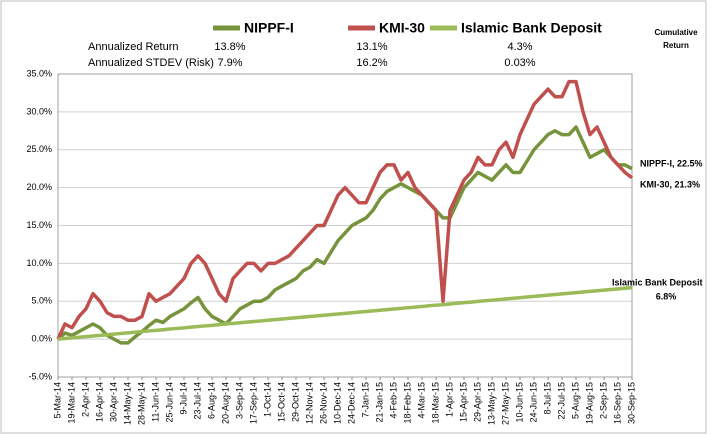 The image size is (714, 434). Describe the element at coordinates (402, 28) in the screenshot. I see `legend-label: KMI-30` at that location.